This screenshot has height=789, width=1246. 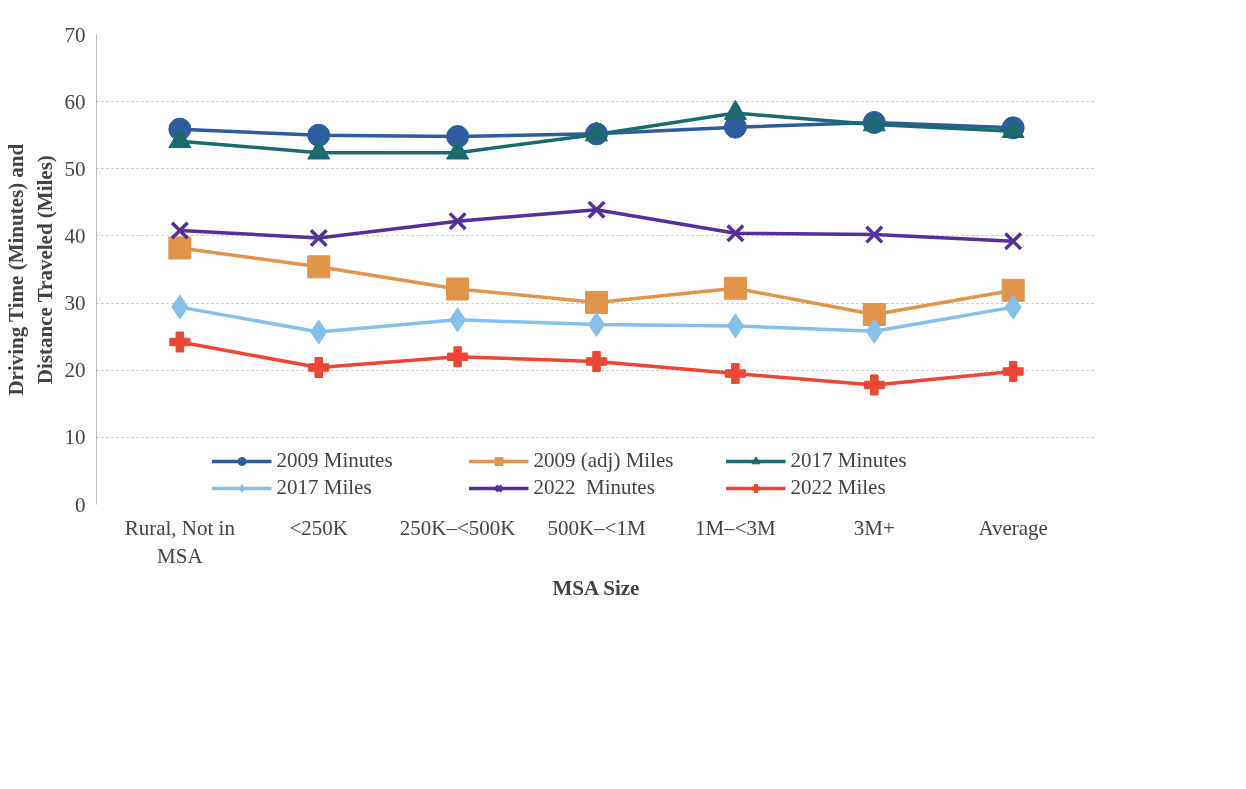 What do you see at coordinates (180, 542) in the screenshot?
I see `x-tick-label: Rural, Not in MSA` at bounding box center [180, 542].